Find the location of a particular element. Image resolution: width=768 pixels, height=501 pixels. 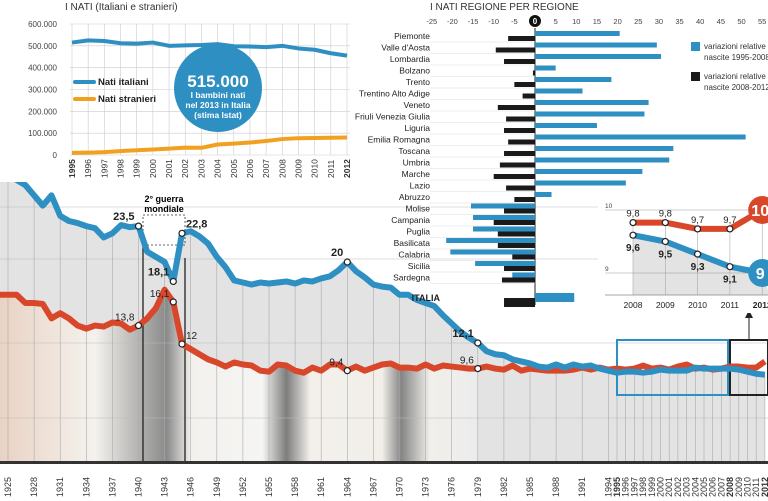

x-tick-label: 1952 is located at coordinates (243, 487).